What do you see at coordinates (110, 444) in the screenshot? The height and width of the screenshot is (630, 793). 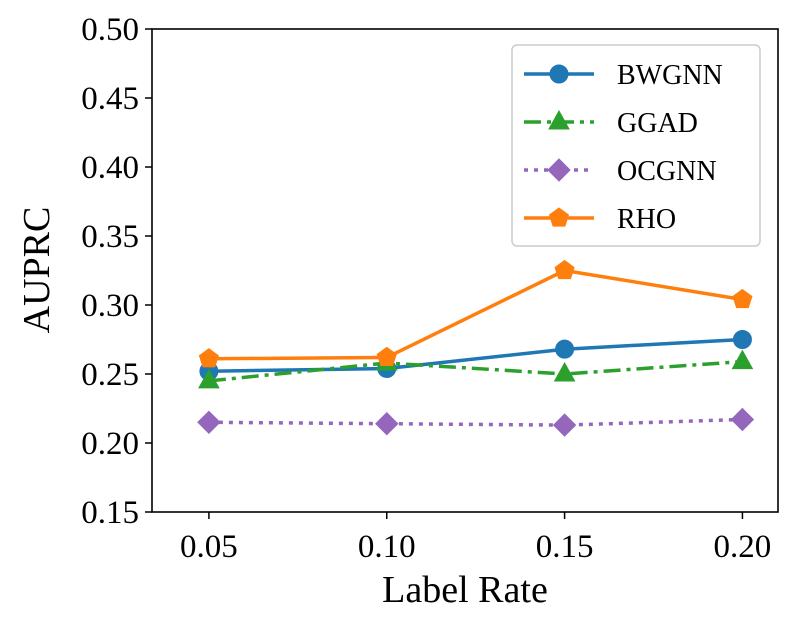 I see `y-tick-label: 0.20` at bounding box center [110, 444].